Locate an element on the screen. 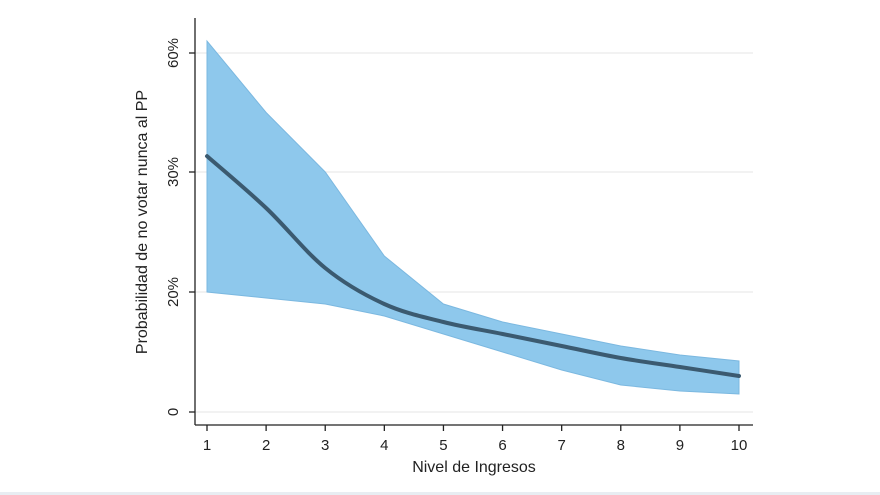  y-tick-label-0: 0 is located at coordinates (173, 412).